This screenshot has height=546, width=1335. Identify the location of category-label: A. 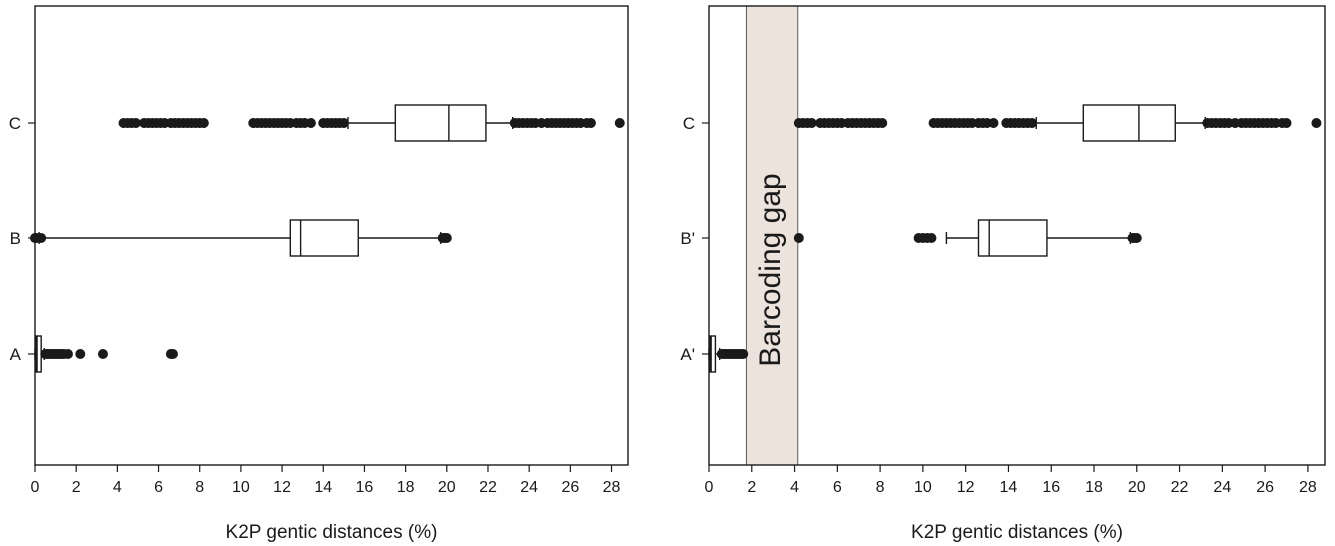
(16, 354).